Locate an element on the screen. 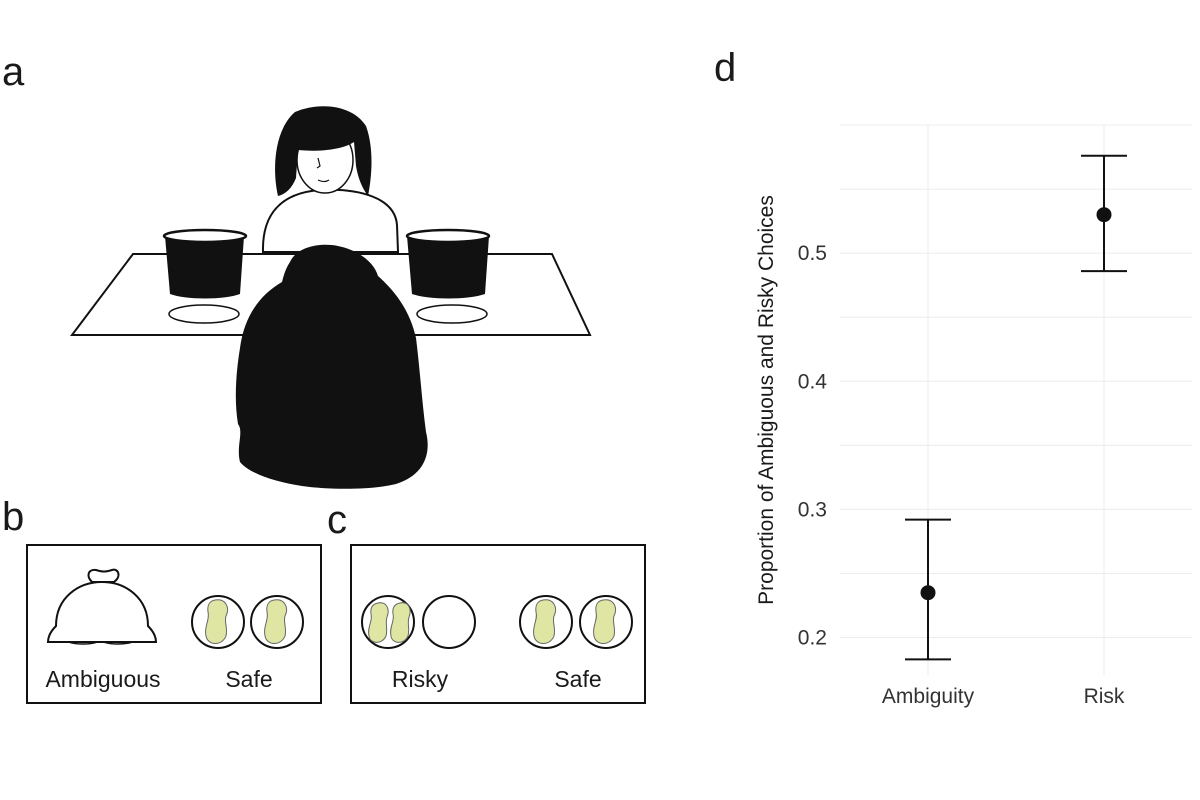 This screenshot has height=800, width=1200. ambiguous-cover-icon is located at coordinates (102, 606).